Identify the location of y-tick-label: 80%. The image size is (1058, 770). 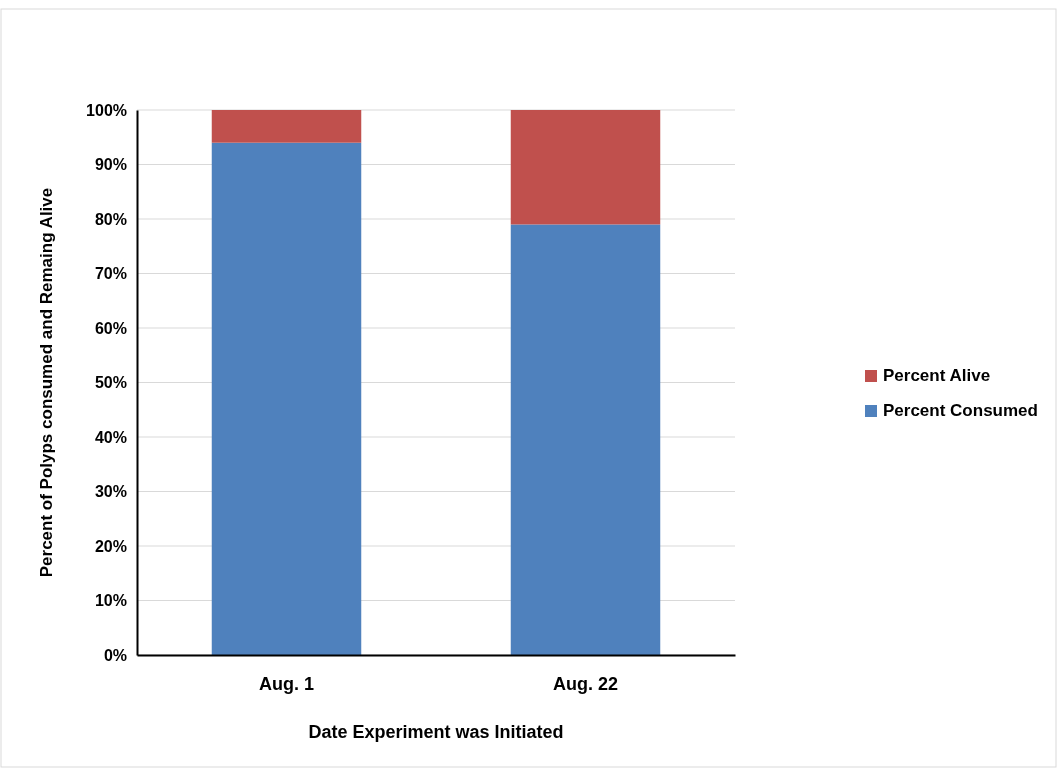
(110, 219).